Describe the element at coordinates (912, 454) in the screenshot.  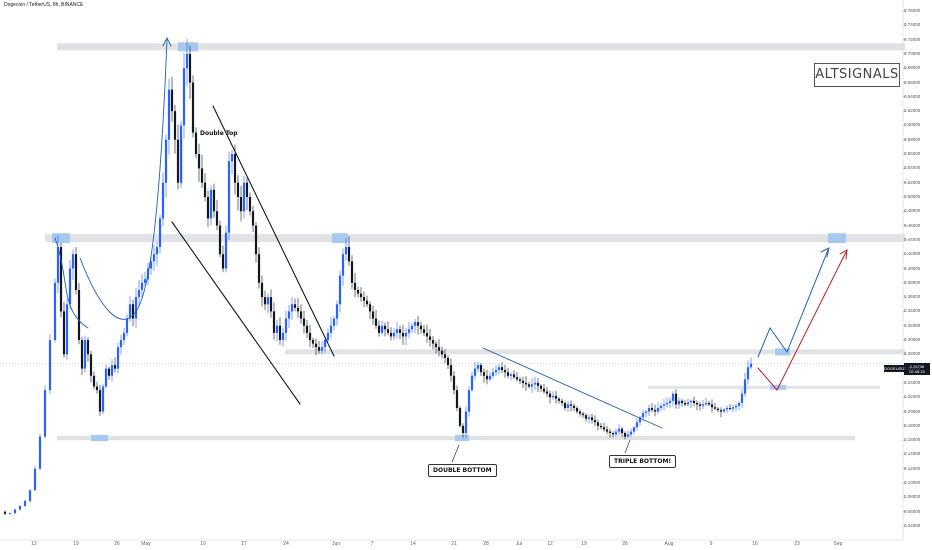
I see `y-tick-label: 0.14000` at that location.